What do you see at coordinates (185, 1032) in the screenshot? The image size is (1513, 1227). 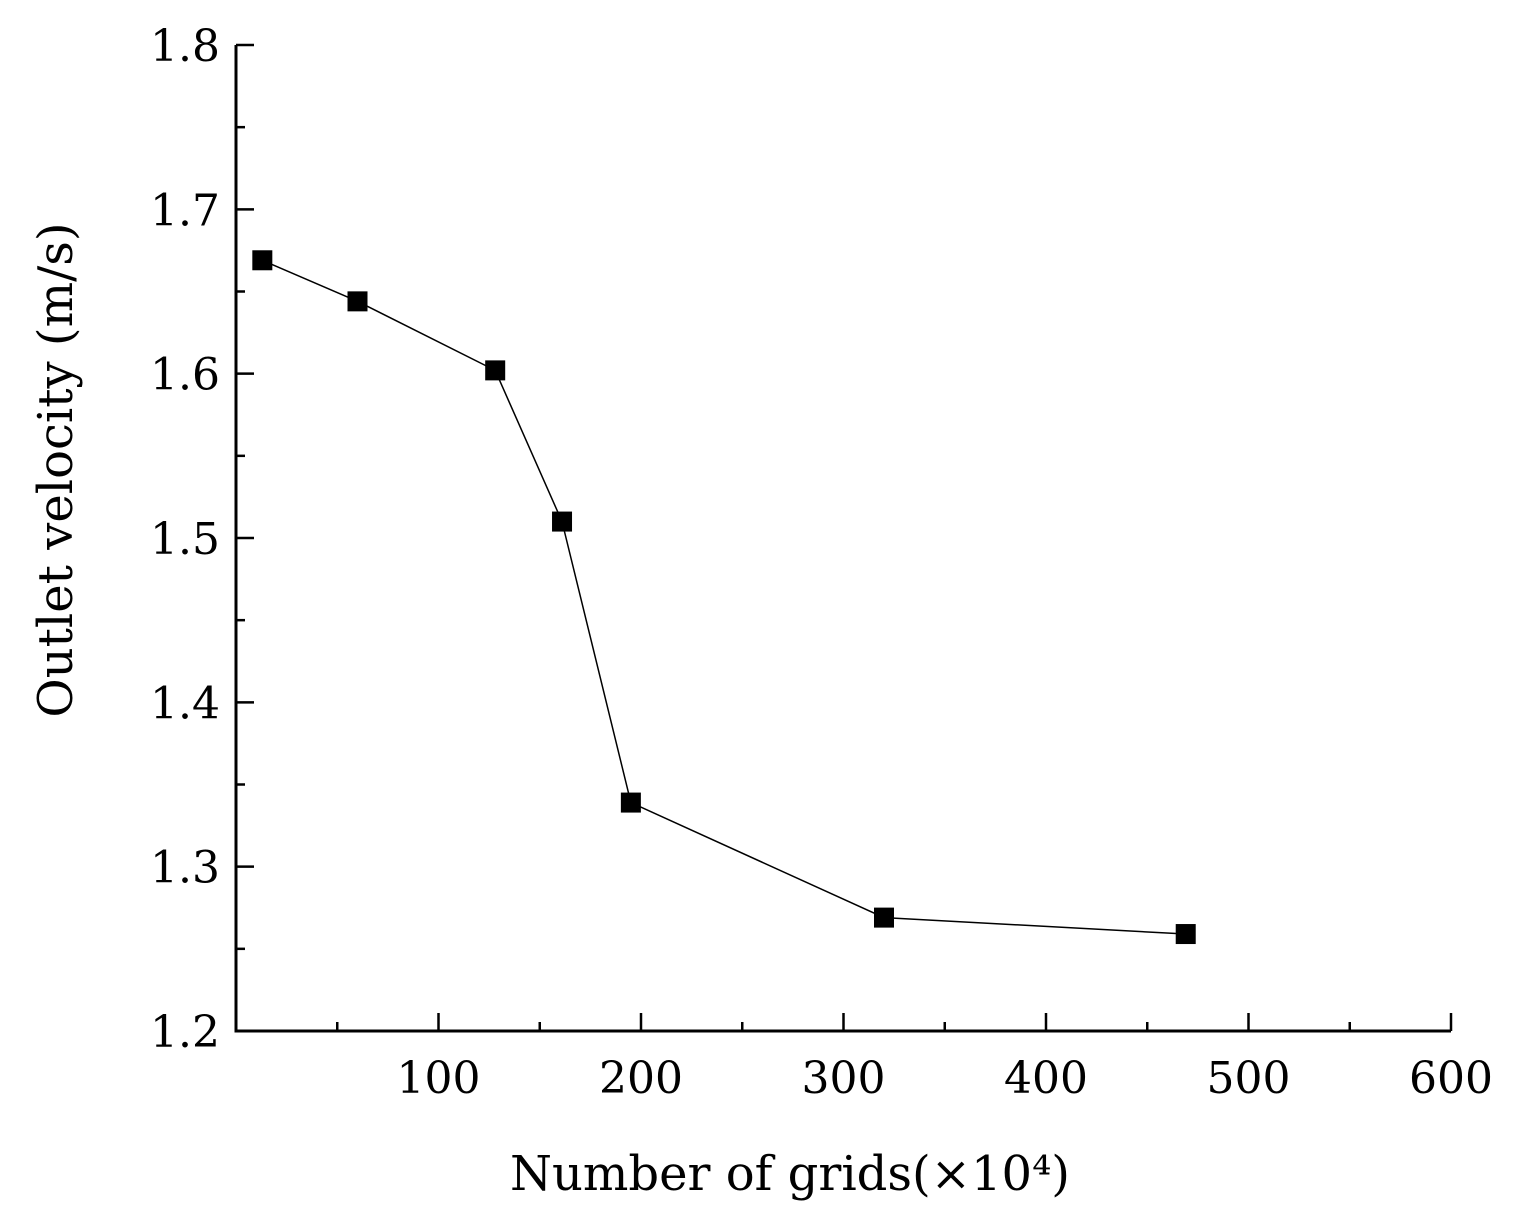 I see `y-tick-label: 1.2` at bounding box center [185, 1032].